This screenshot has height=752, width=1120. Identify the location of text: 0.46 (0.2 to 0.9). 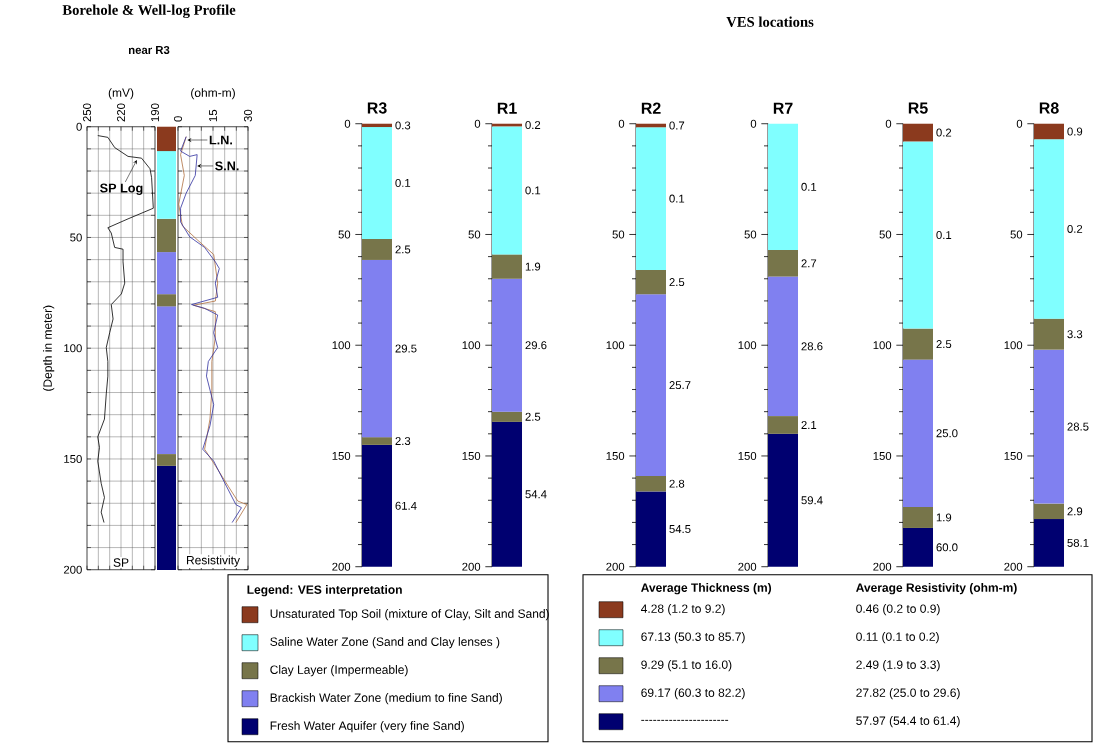
(898, 610).